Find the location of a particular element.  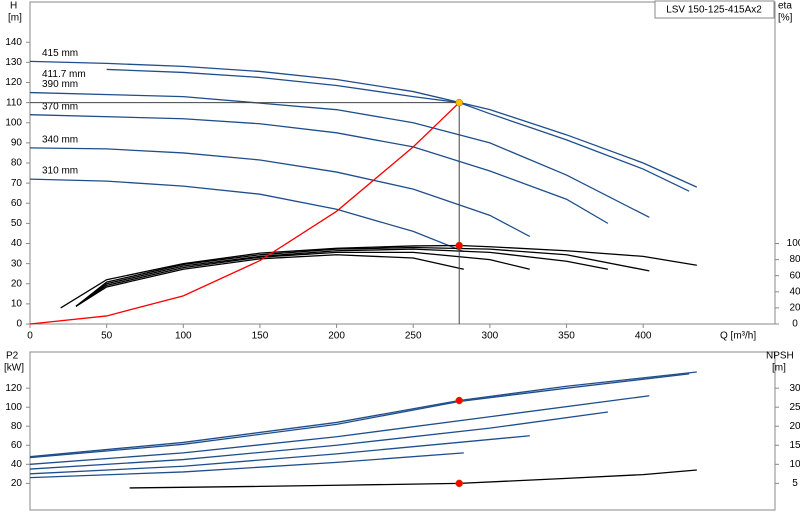

y2-tick-label: 60 is located at coordinates (794, 275).